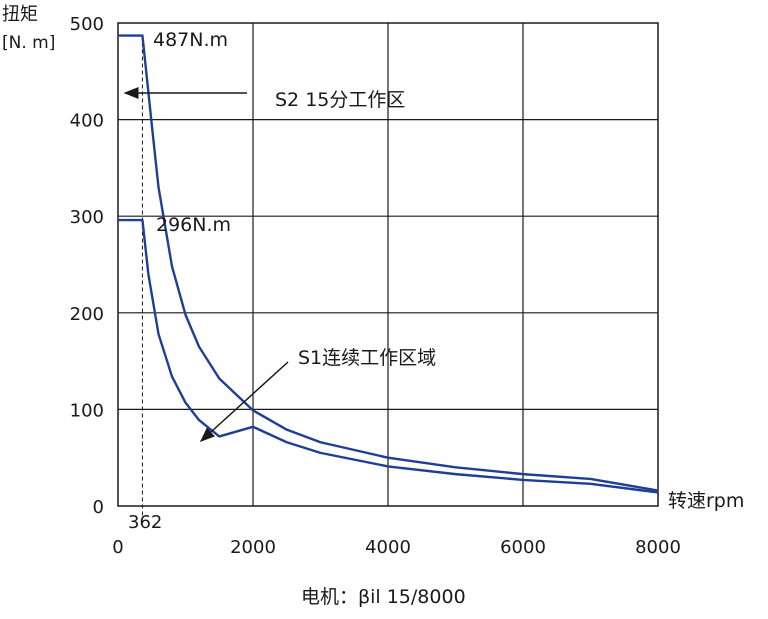 The image size is (768, 619). Describe the element at coordinates (98, 507) in the screenshot. I see `y-tick-label: 0` at that location.